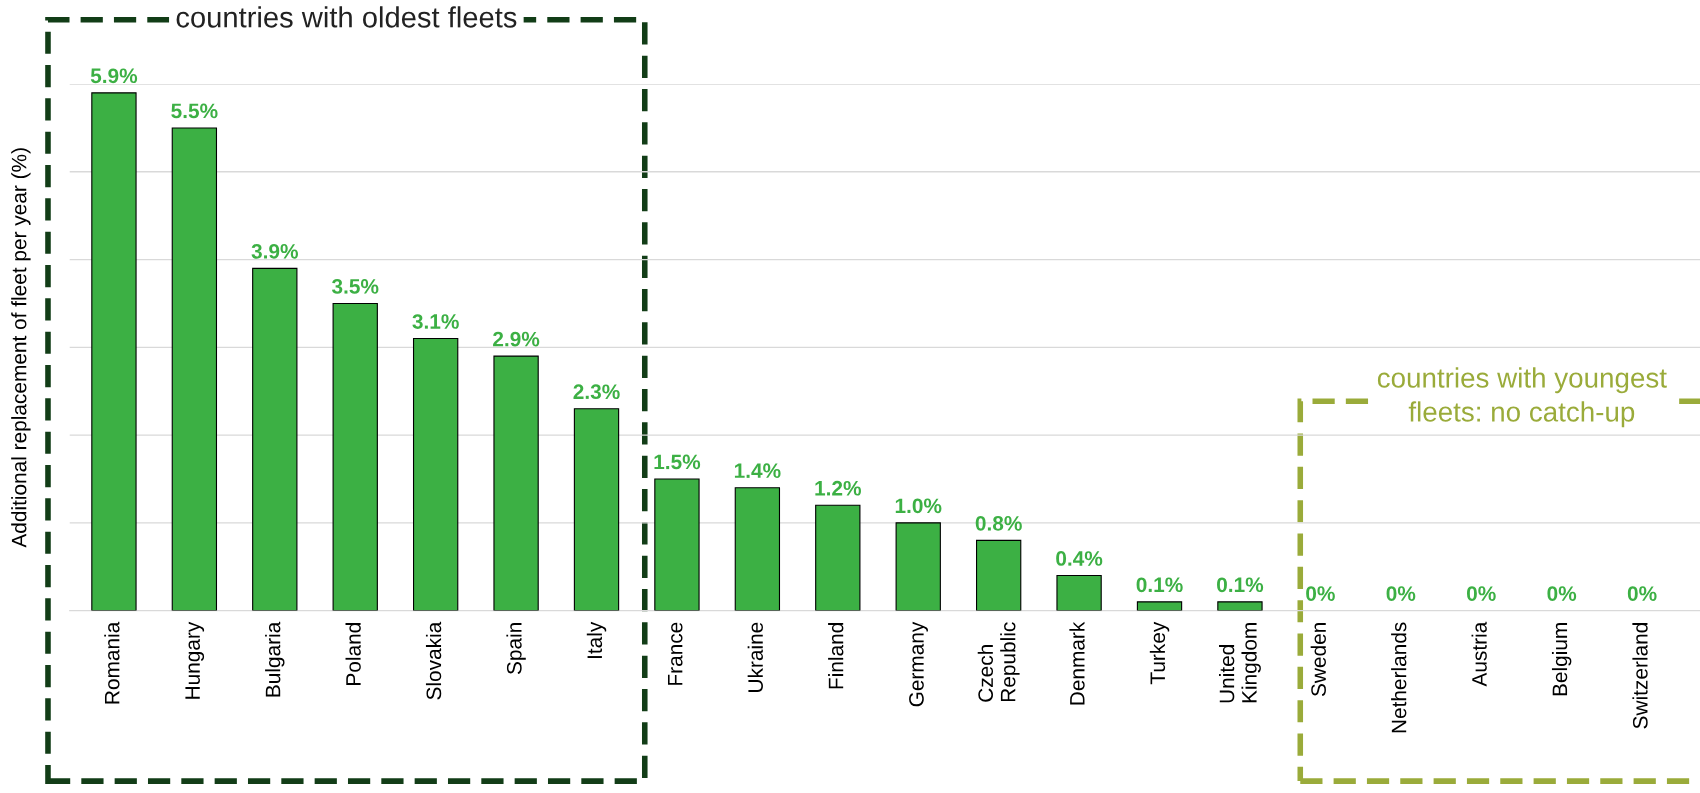  What do you see at coordinates (1561, 659) in the screenshot?
I see `x-tick-label: Belgium` at bounding box center [1561, 659].